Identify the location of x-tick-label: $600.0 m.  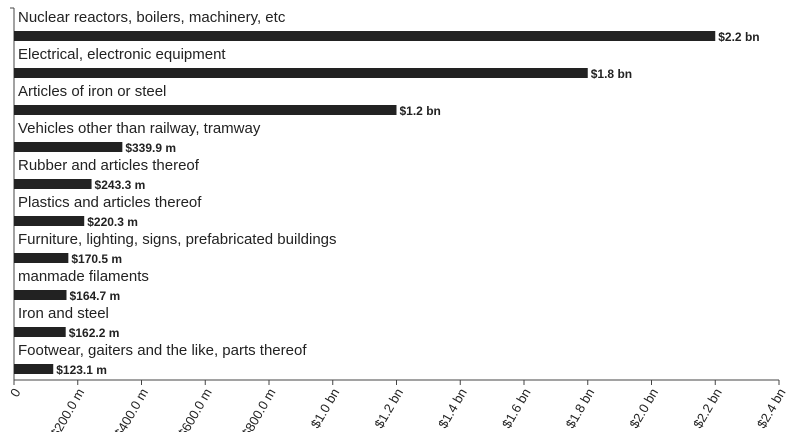
(195, 409).